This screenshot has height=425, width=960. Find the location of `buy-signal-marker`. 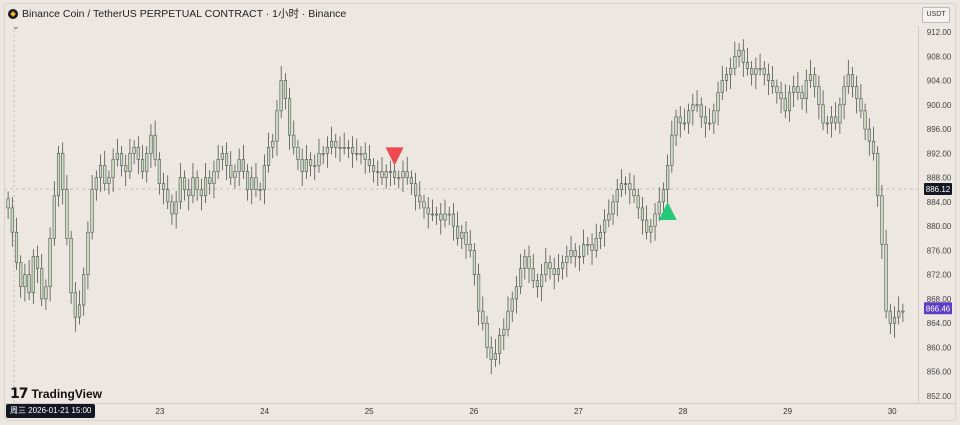

buy-signal-marker is located at coordinates (667, 210).